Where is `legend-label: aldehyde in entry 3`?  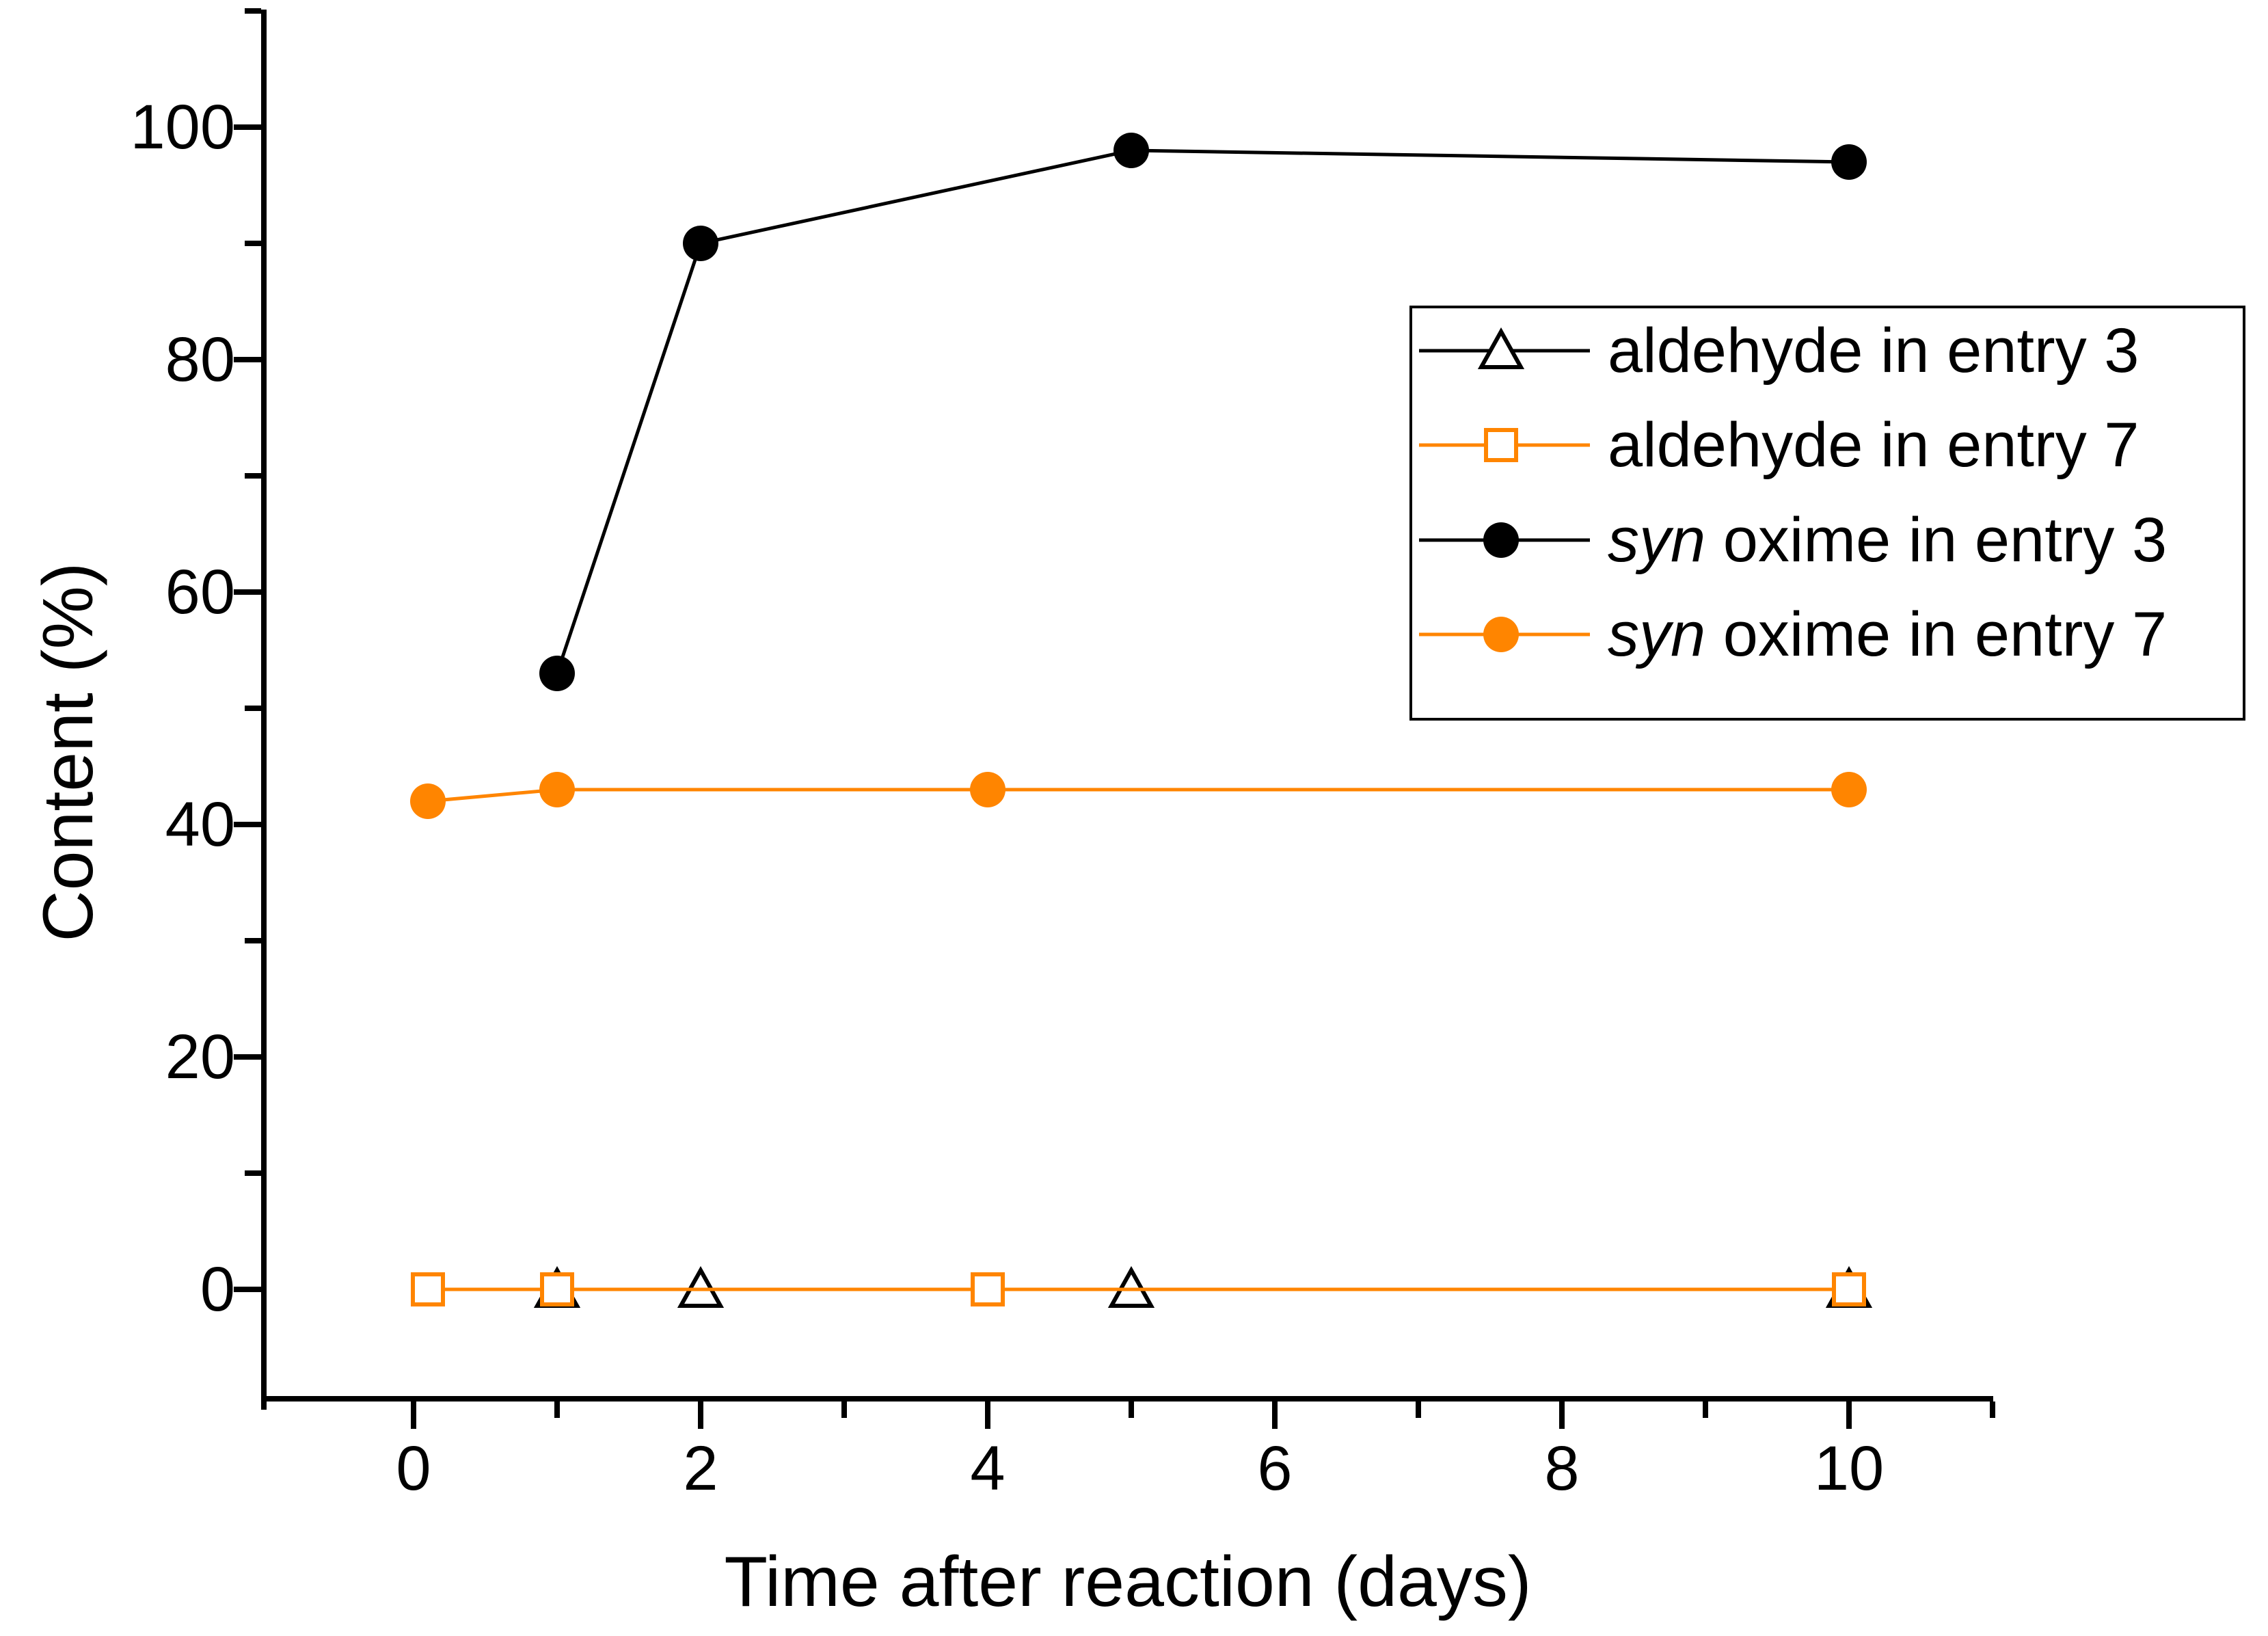
legend-label: aldehyde in entry 3 is located at coordinates (1873, 350).